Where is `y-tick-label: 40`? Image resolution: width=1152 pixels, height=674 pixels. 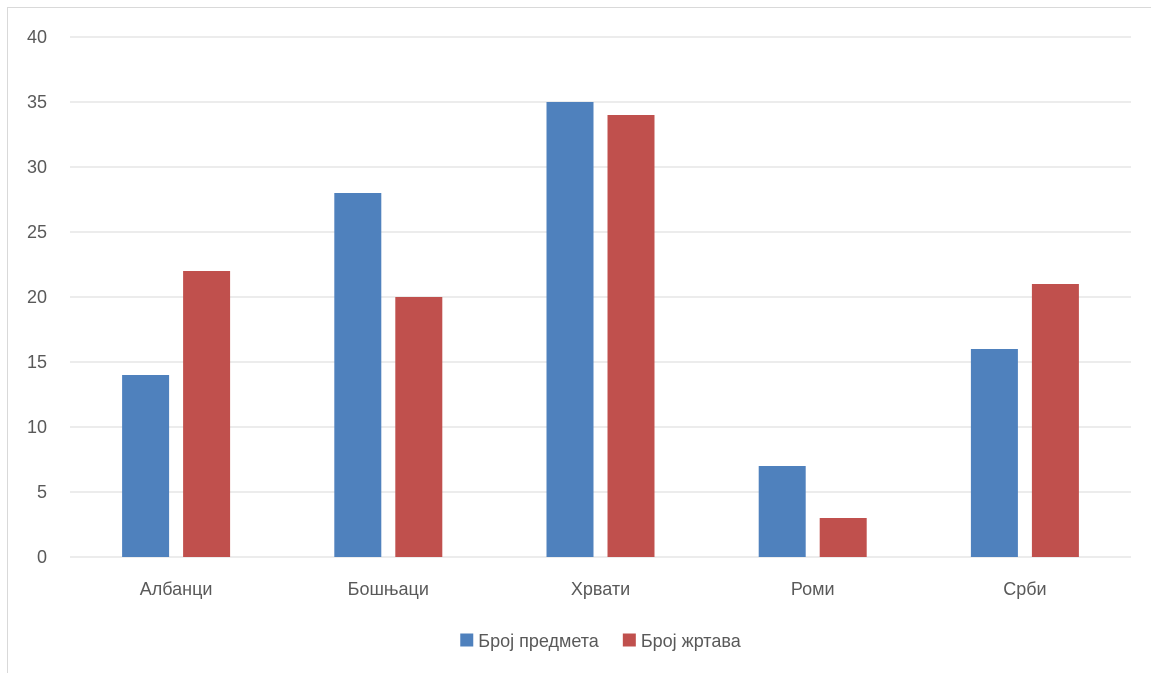
y-tick-label: 40 is located at coordinates (37, 37).